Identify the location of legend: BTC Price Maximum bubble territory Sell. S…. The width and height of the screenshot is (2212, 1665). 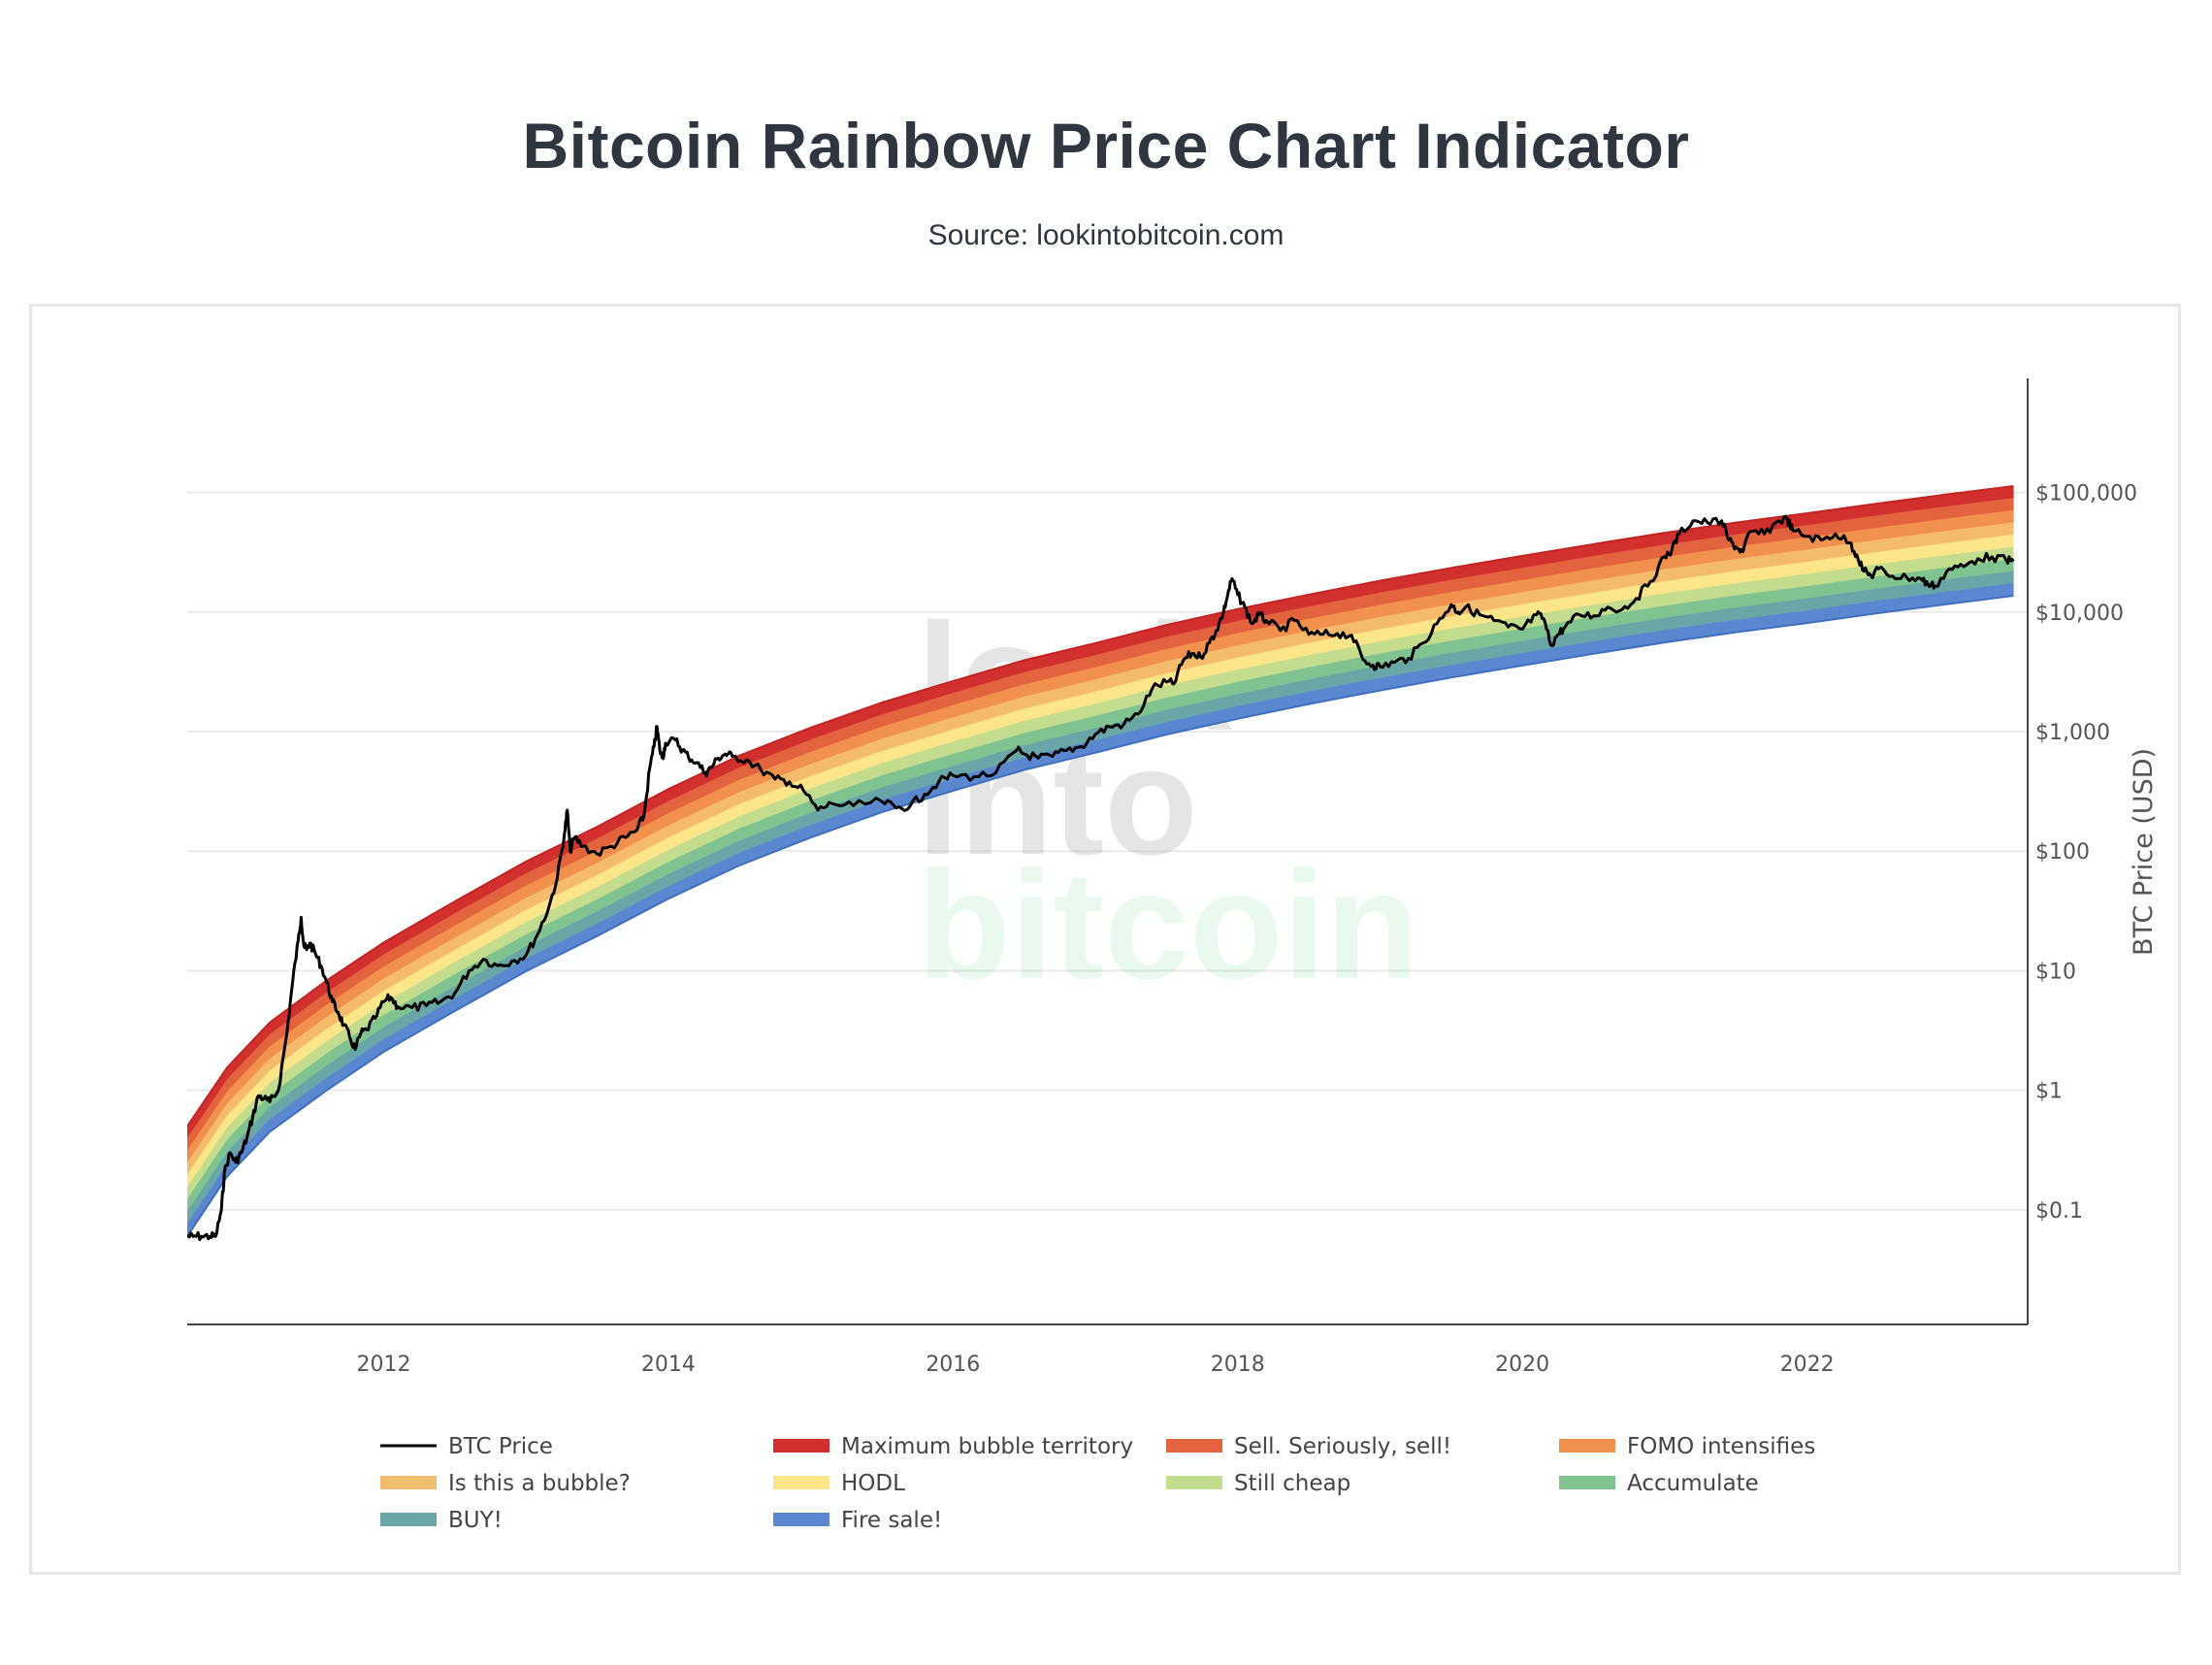
(1097, 1483).